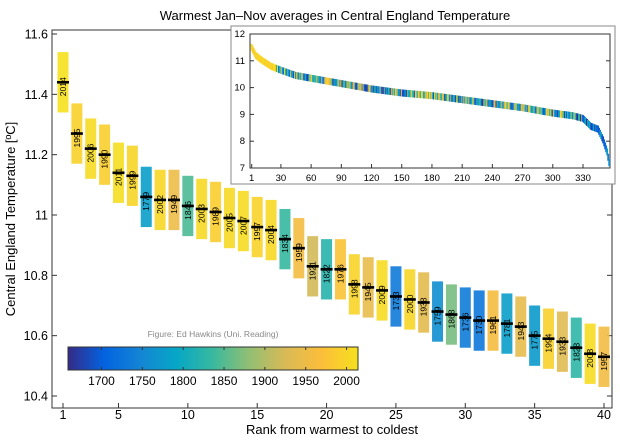  What do you see at coordinates (36, 35) in the screenshot?
I see `y-tick-label: 11.6` at bounding box center [36, 35].